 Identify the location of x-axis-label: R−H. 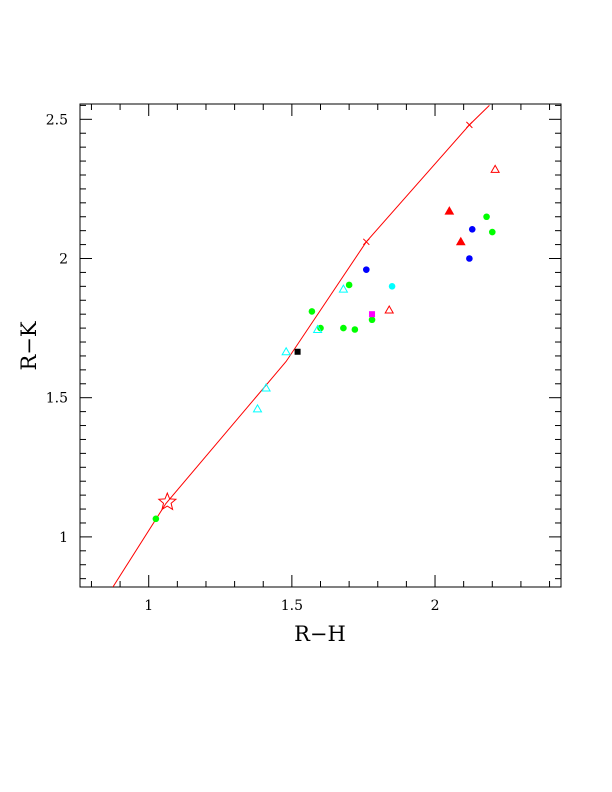
(320, 634).